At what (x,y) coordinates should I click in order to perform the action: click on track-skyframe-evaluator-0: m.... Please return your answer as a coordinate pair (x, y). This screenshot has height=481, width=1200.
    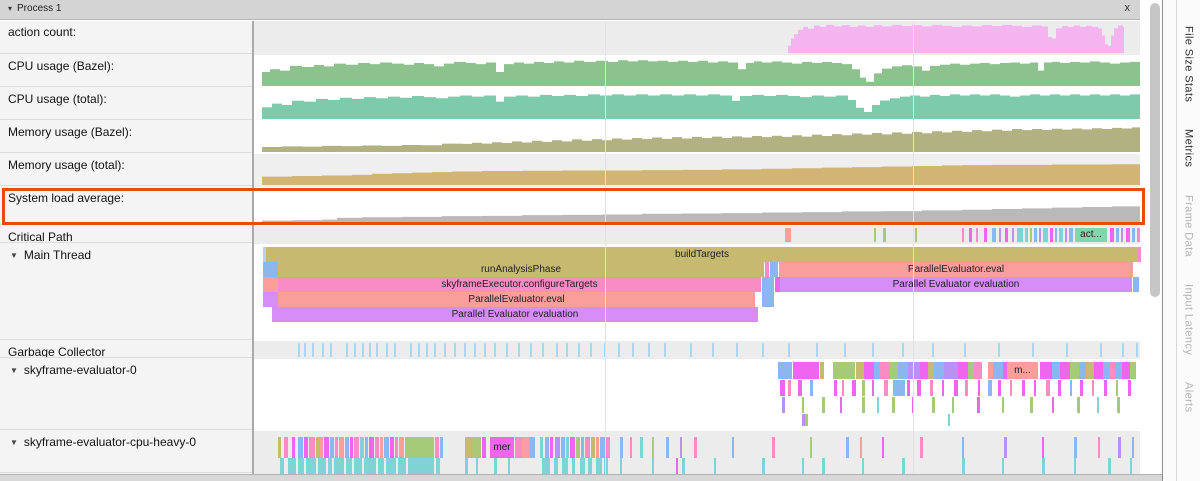
    Looking at the image, I should click on (697, 395).